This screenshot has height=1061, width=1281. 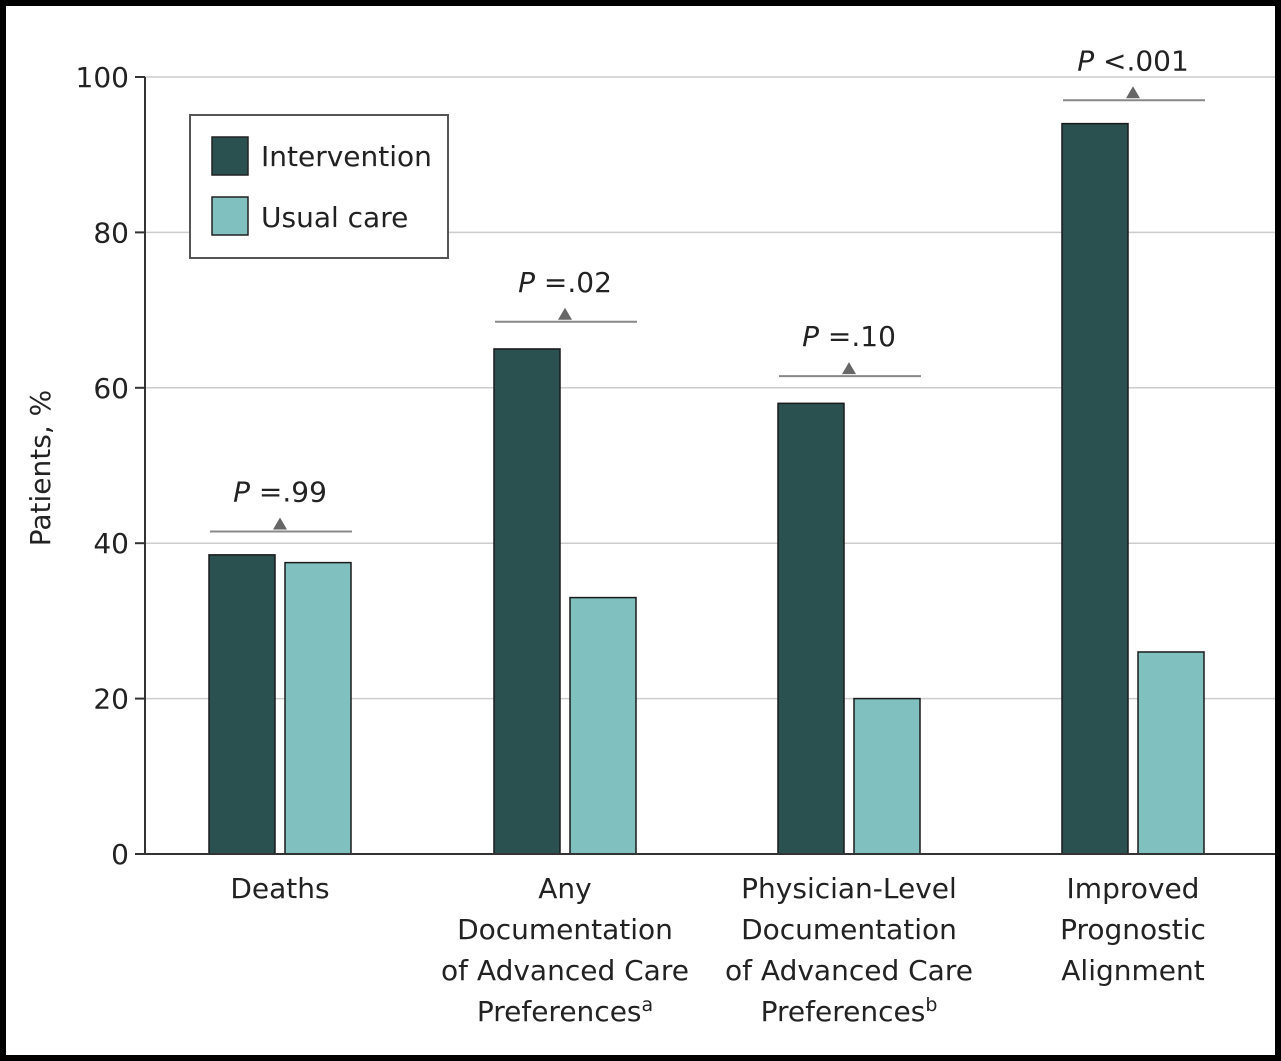 I want to click on p-value-label: P =.10, so click(x=849, y=336).